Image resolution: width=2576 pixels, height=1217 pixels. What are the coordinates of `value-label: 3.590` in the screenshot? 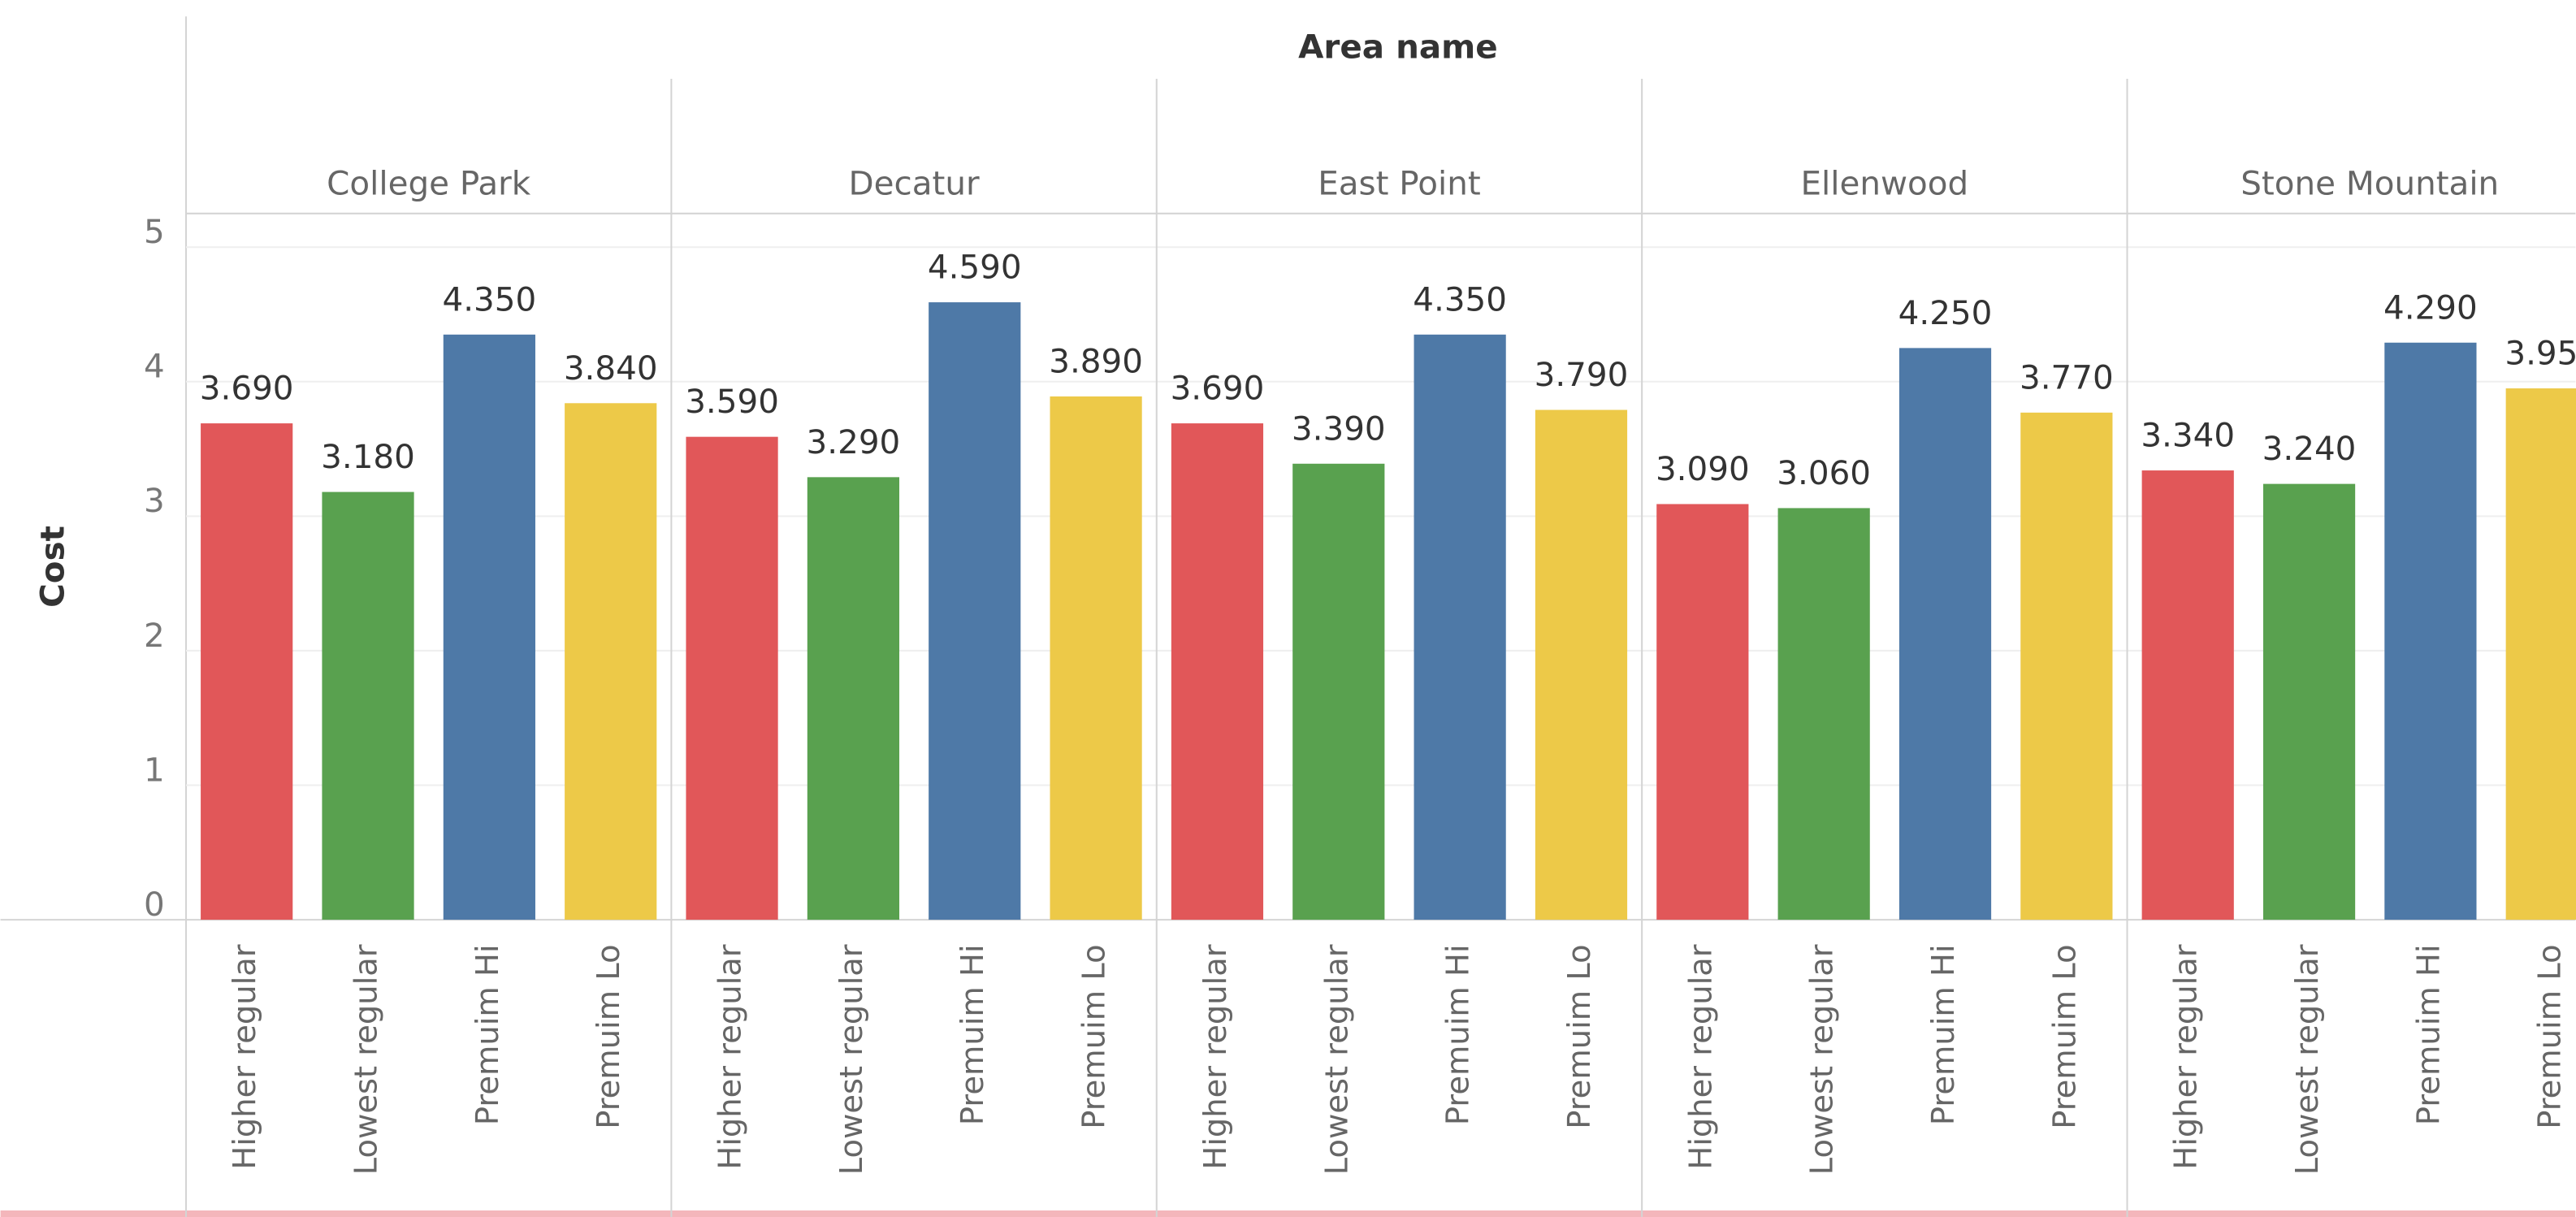 It's located at (732, 401).